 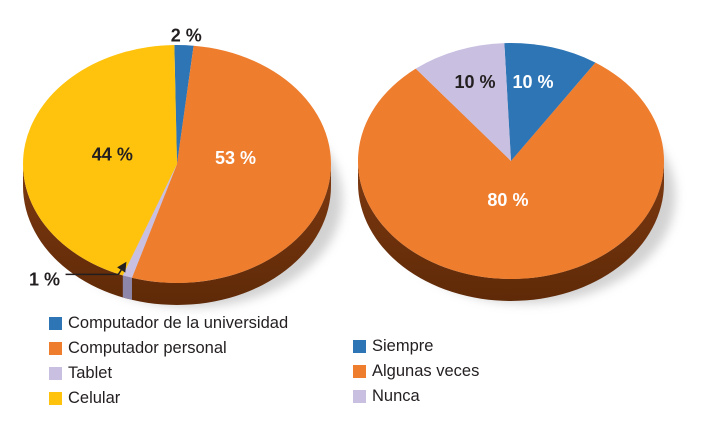 What do you see at coordinates (359, 346) in the screenshot?
I see `legend-swatch-siempre` at bounding box center [359, 346].